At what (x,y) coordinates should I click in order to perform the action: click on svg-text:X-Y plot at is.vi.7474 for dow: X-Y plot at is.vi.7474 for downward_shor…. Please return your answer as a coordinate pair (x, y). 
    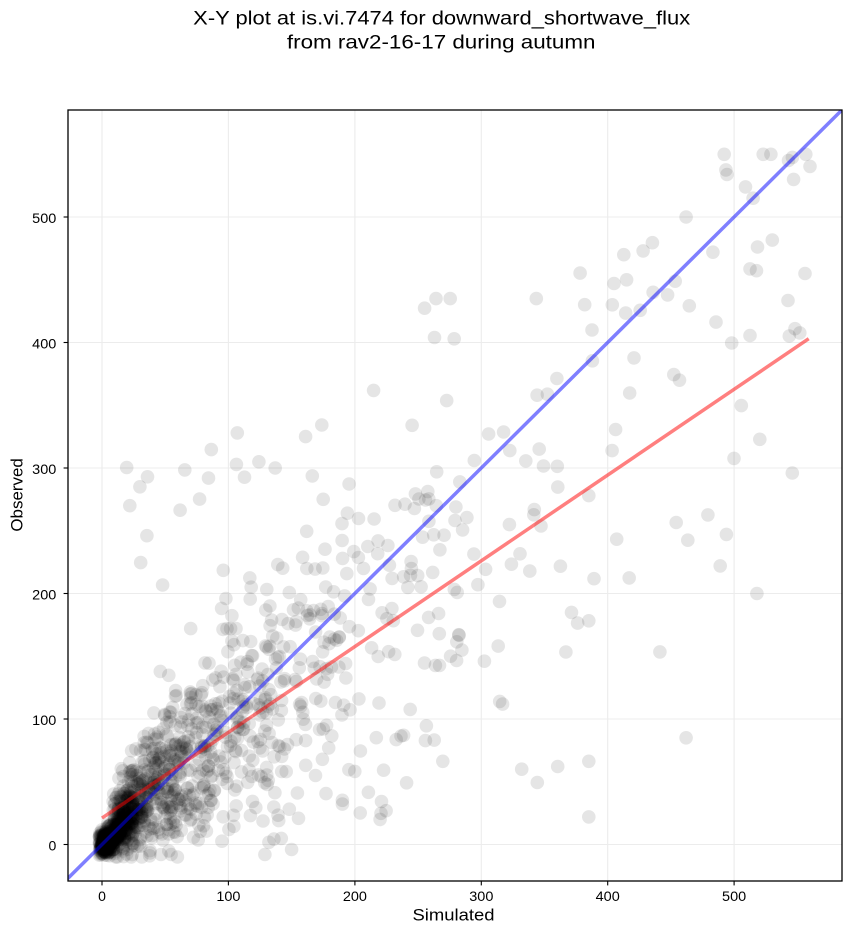
    Looking at the image, I should click on (441, 19).